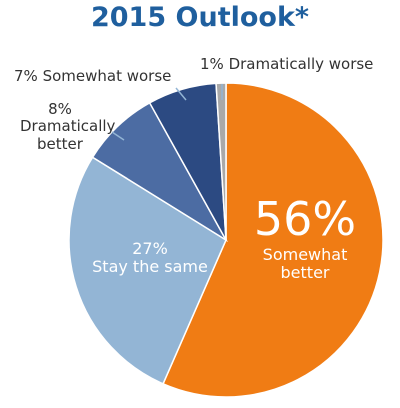 The width and height of the screenshot is (400, 408). What do you see at coordinates (60, 109) in the screenshot?
I see `value-label: 8%` at bounding box center [60, 109].